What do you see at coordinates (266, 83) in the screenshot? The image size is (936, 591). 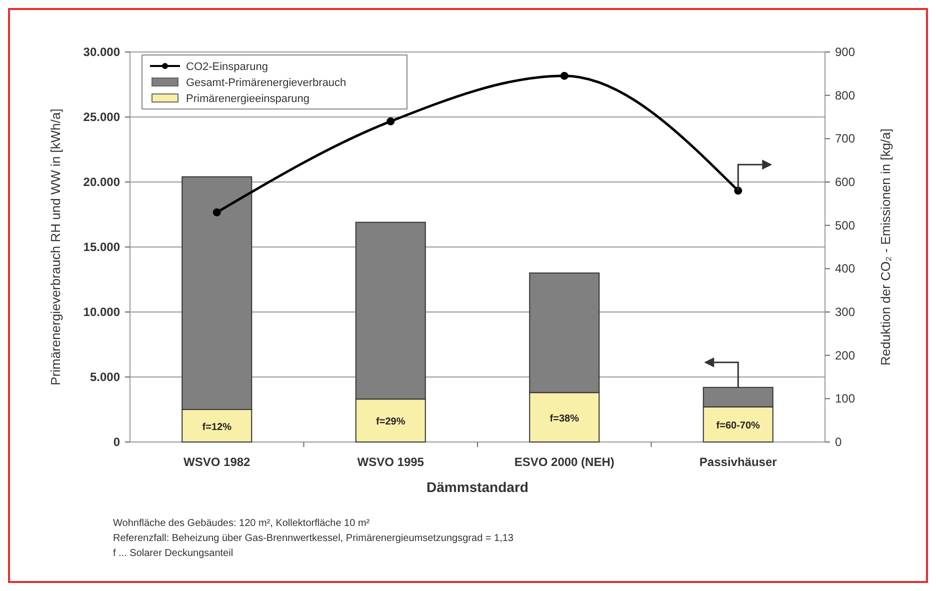 I see `legend-label: Gesamt-Primärenergieverbrauch` at bounding box center [266, 83].